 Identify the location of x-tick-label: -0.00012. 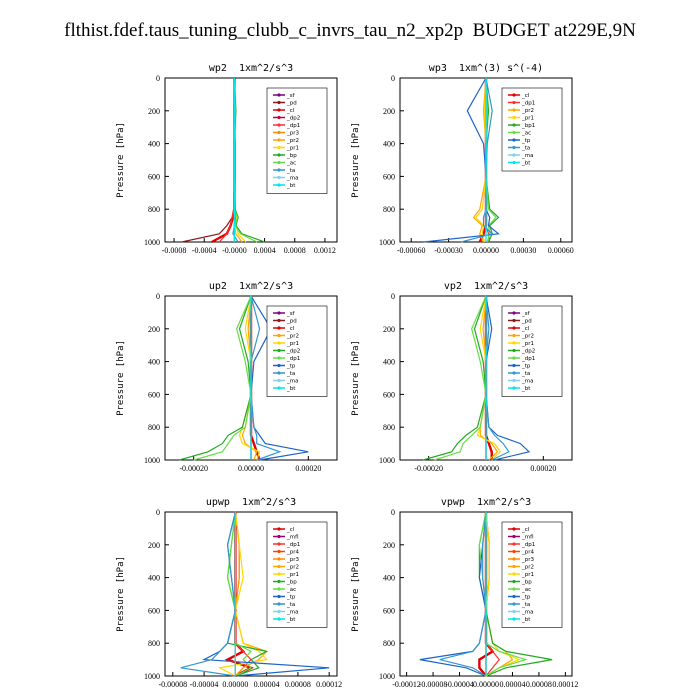
(406, 684).